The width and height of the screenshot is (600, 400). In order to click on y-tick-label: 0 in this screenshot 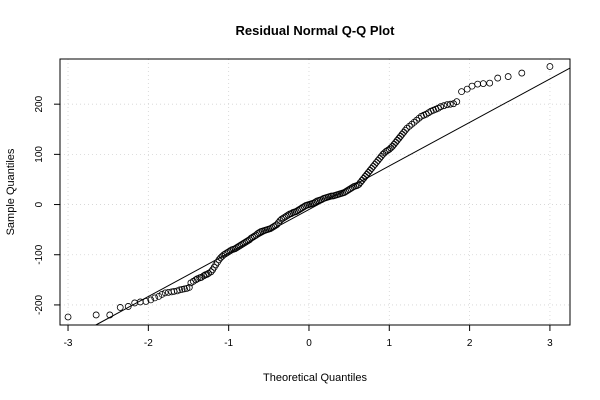, I will do `click(39, 204)`.